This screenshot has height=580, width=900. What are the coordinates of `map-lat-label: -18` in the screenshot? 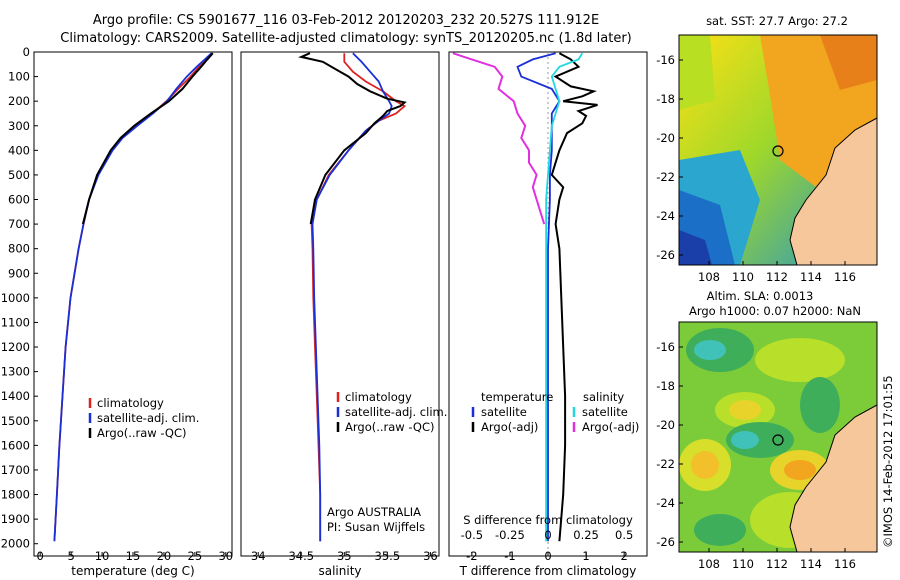 It's located at (665, 99).